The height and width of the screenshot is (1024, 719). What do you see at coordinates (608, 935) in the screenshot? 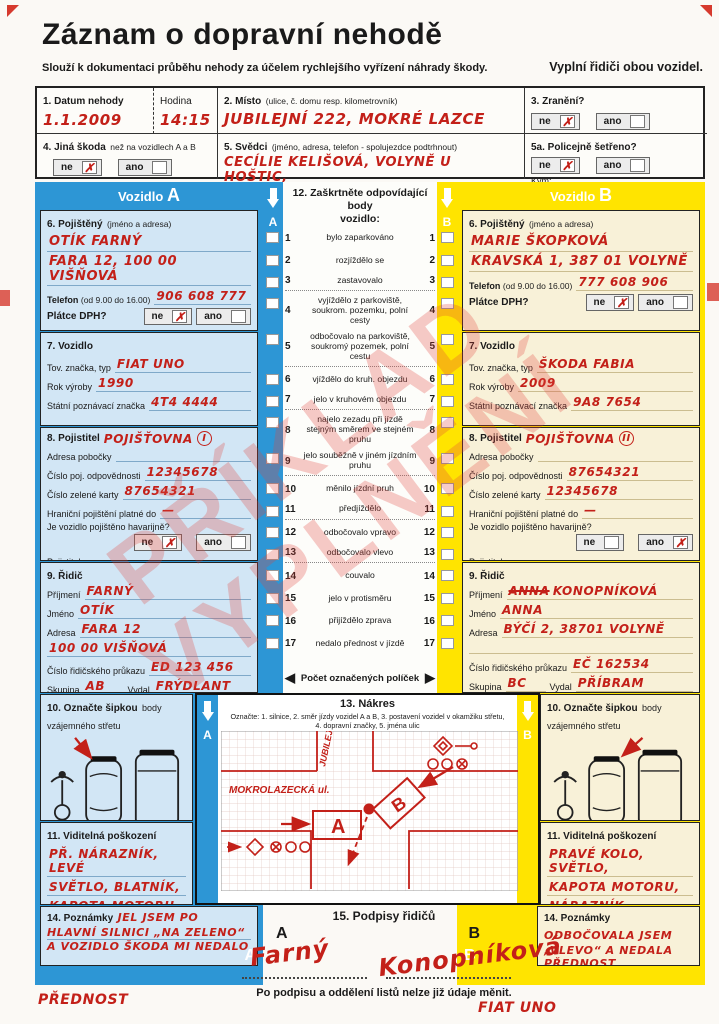
I see `b-notes-line1: ODBOČOVALA JSEM` at bounding box center [608, 935].